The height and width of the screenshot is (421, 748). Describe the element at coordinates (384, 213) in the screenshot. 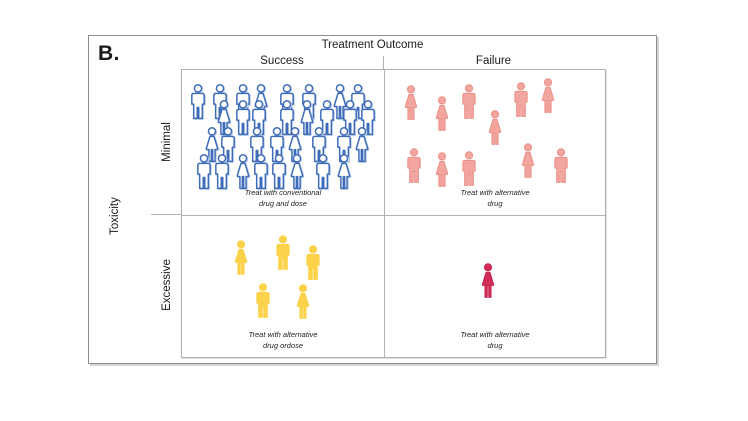

I see `grid-divider-vertical` at that location.